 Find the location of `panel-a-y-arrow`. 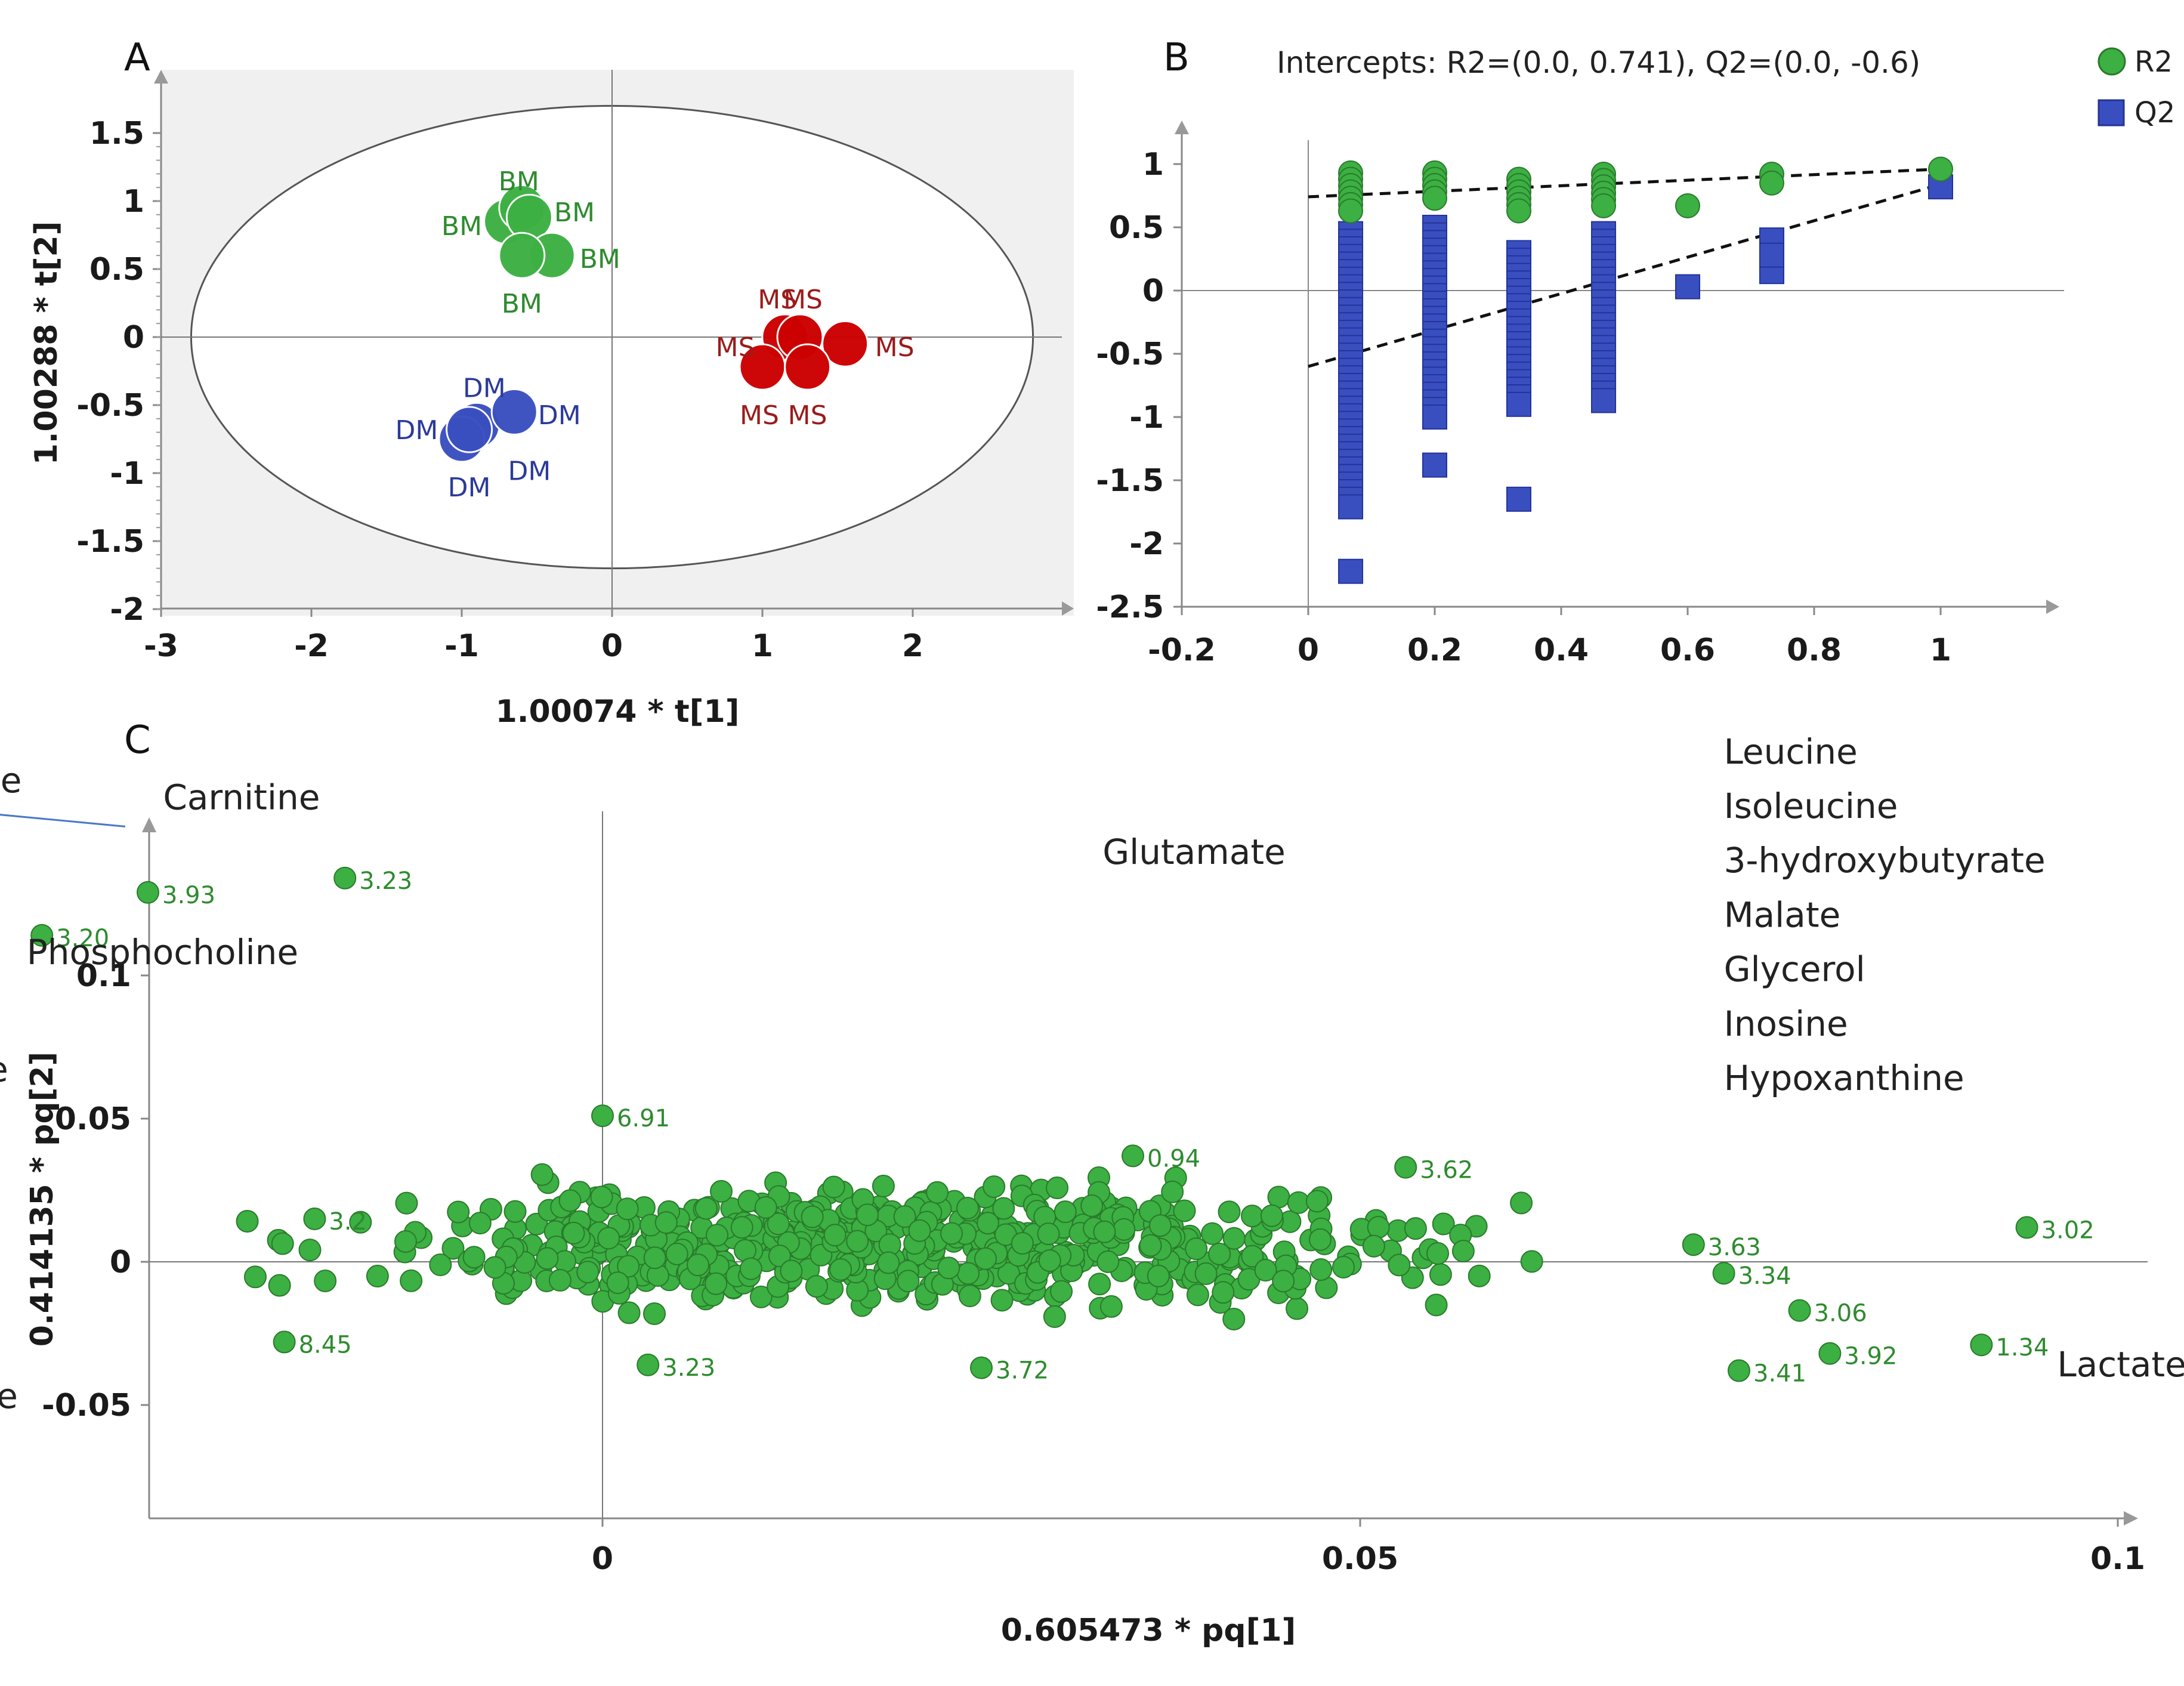

panel-a-y-arrow is located at coordinates (161, 77).